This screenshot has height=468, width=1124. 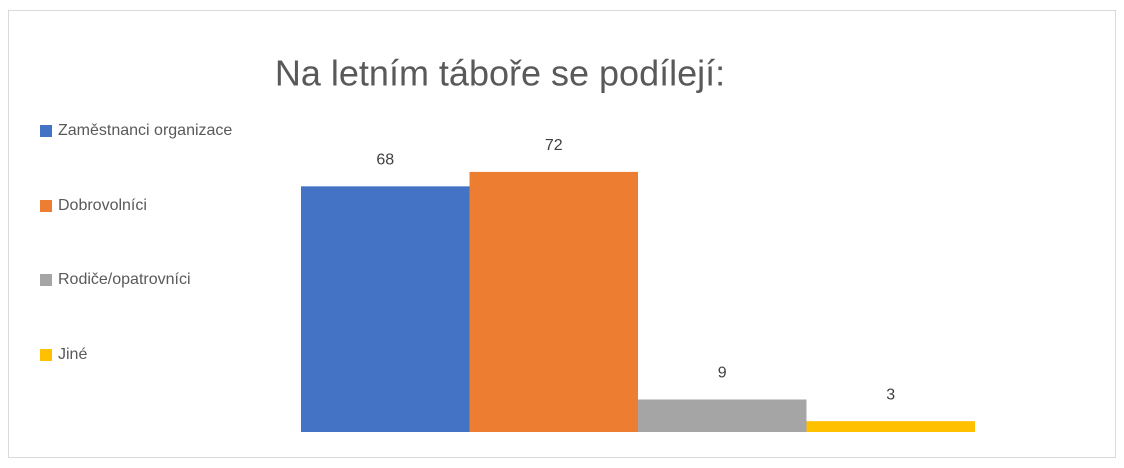 I want to click on legend-item: Rodiče/opatrovníci, so click(x=145, y=280).